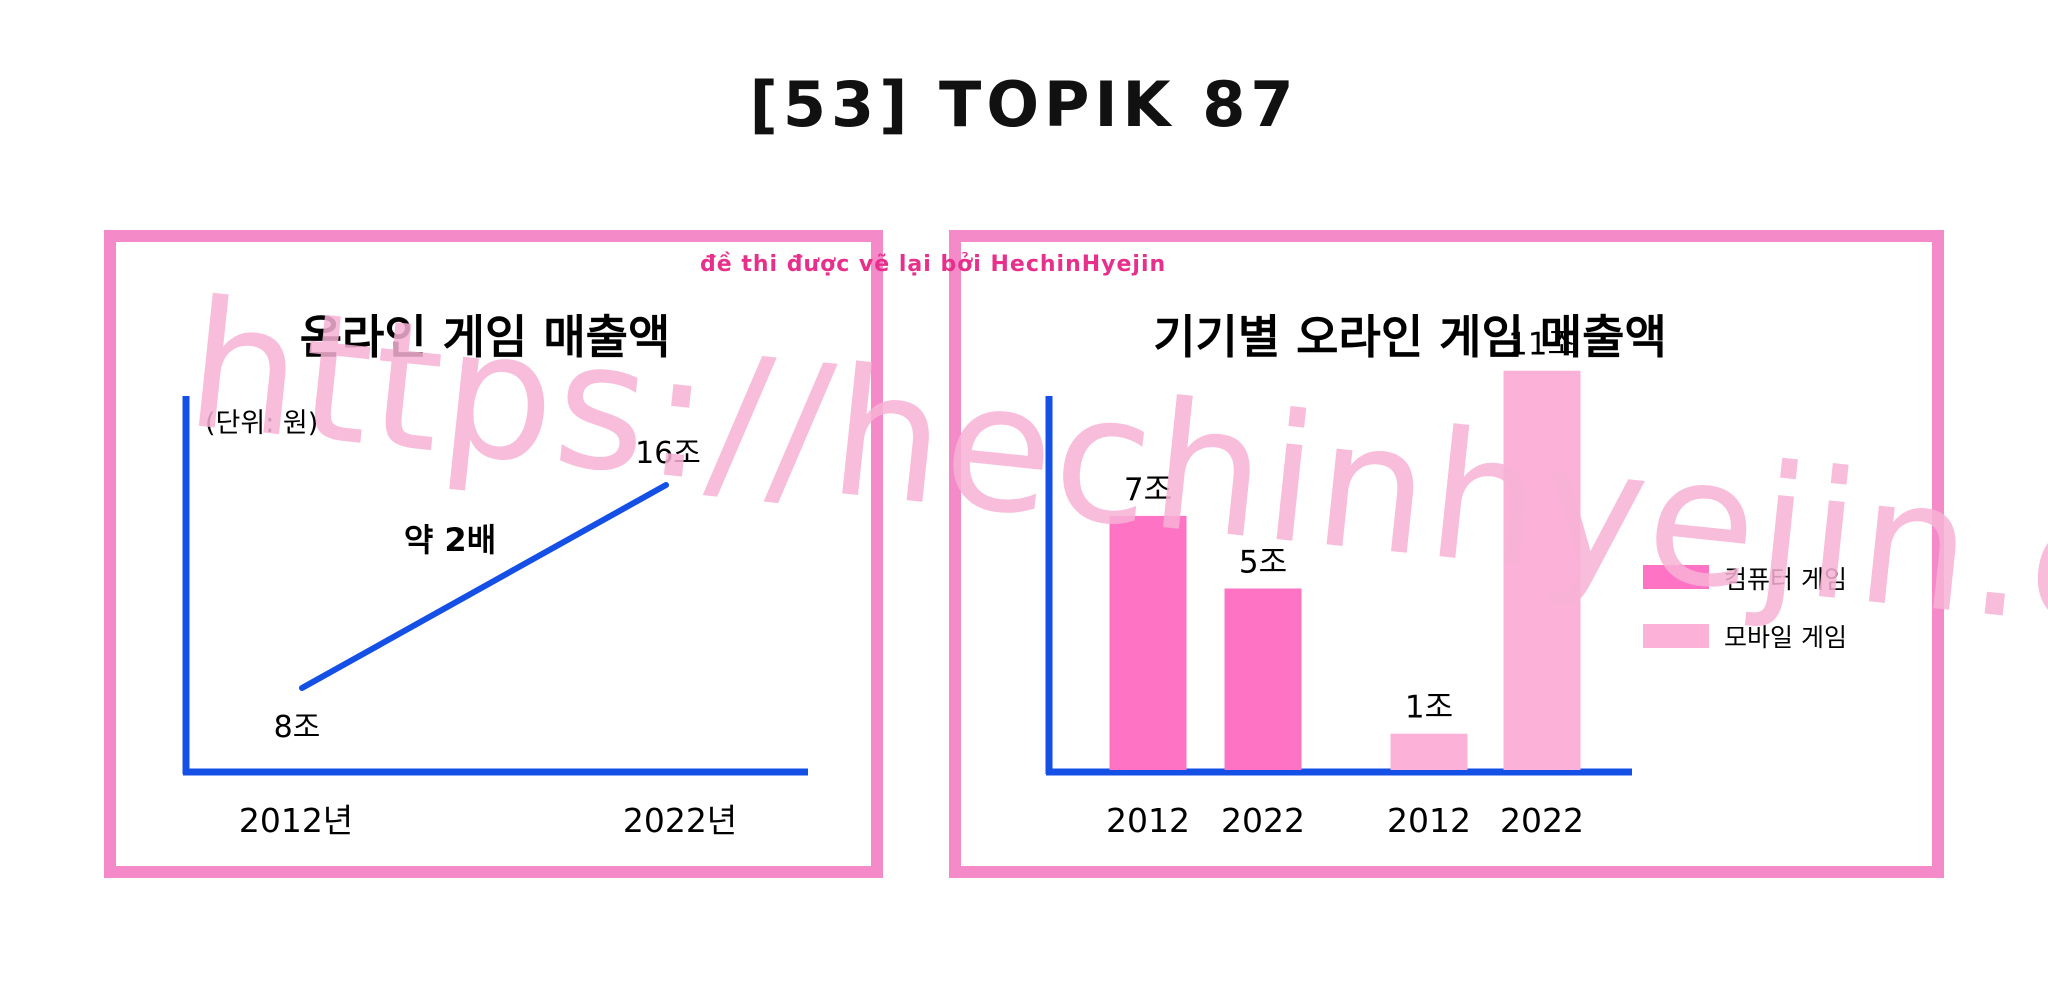 Image resolution: width=2048 pixels, height=991 pixels. I want to click on data-label-2012: 8조, so click(297, 727).